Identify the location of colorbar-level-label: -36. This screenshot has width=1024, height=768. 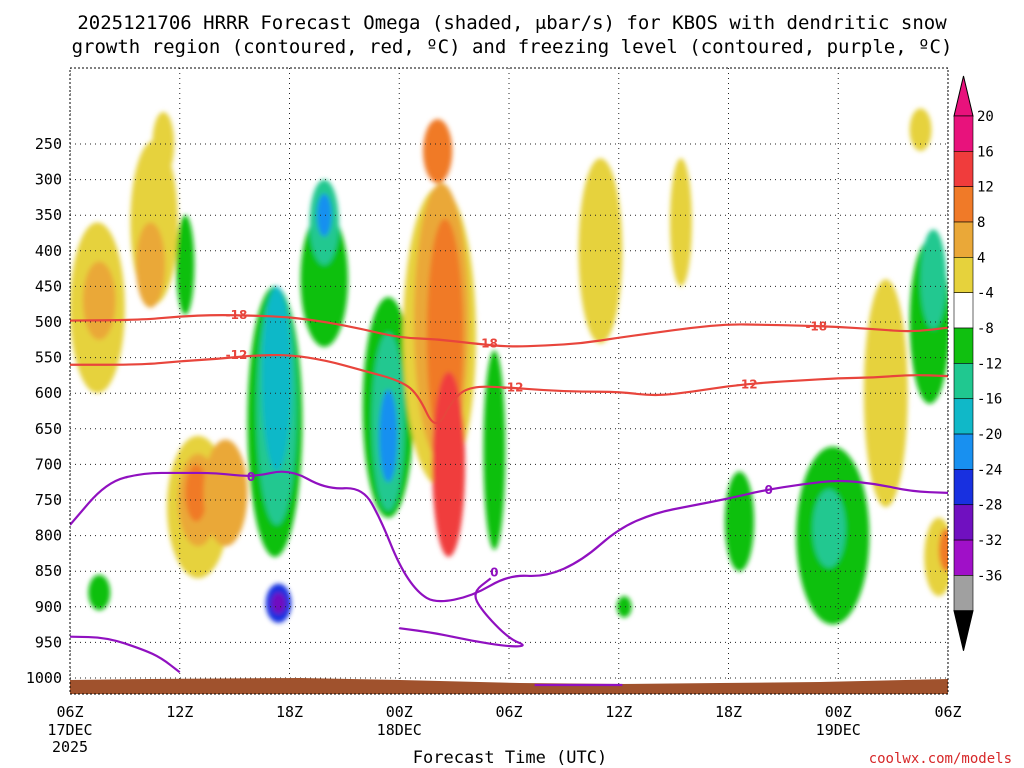
(989, 576).